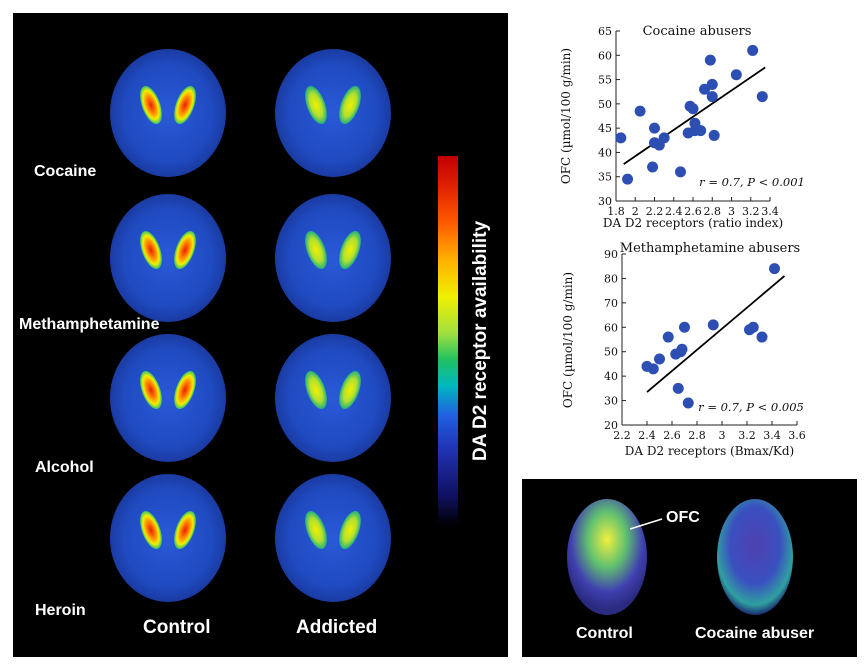 The height and width of the screenshot is (669, 865). I want to click on y-tick-label: 70, so click(611, 303).